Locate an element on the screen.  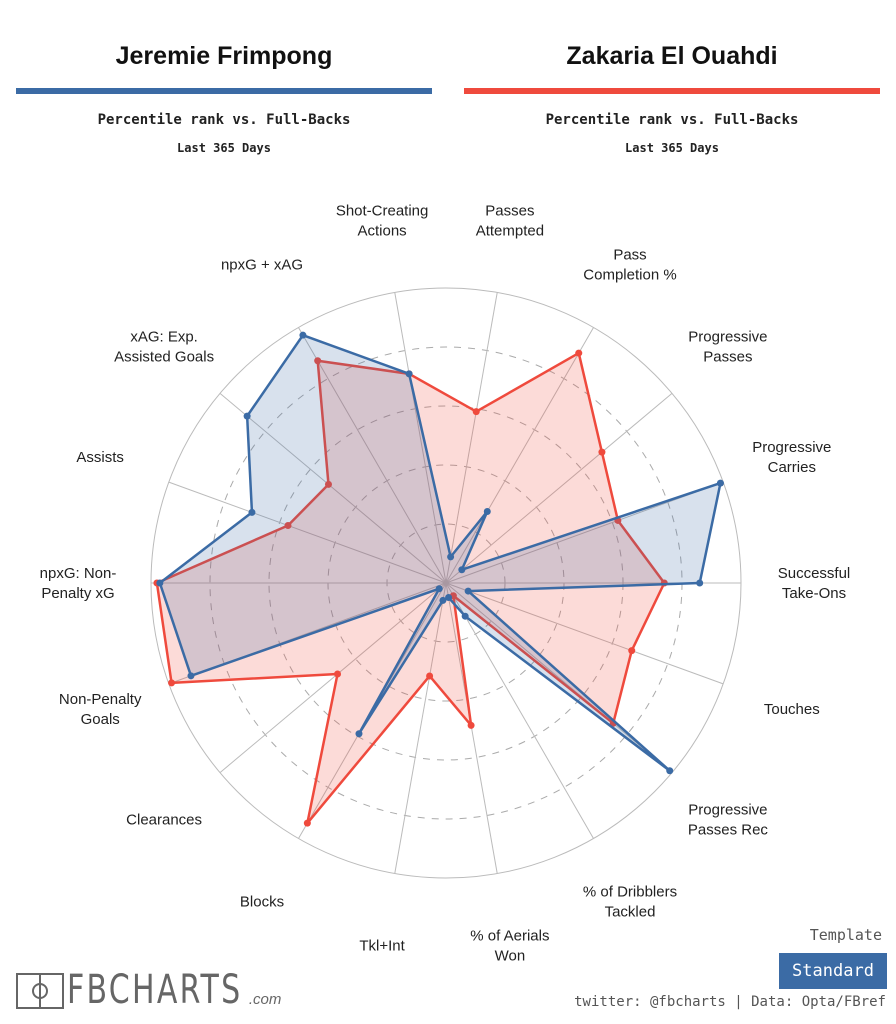
axis-label: npxG: Non-Penalty xG is located at coordinates (78, 583).